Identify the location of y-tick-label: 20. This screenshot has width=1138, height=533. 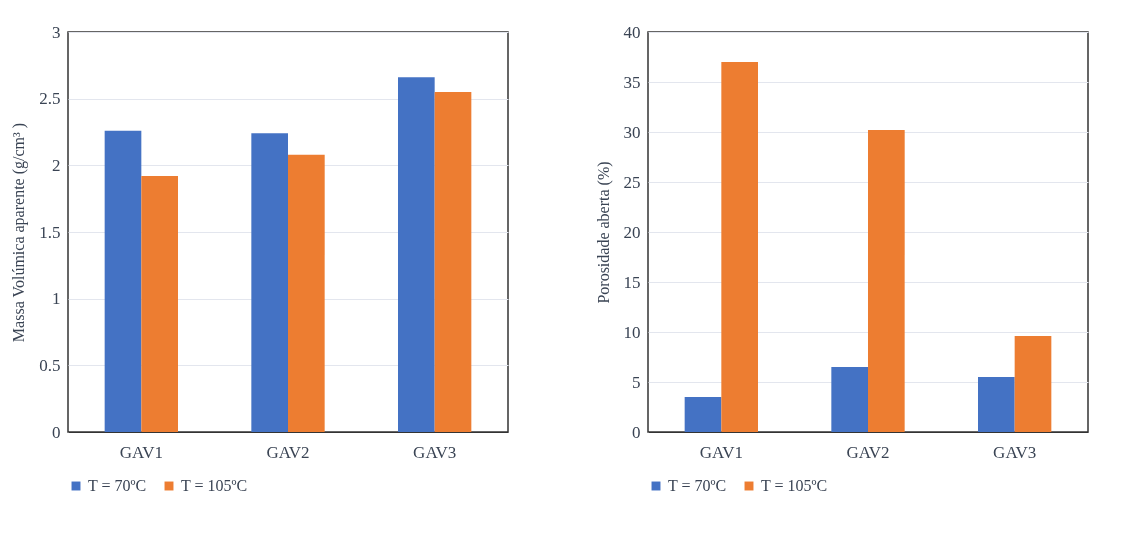
(632, 232).